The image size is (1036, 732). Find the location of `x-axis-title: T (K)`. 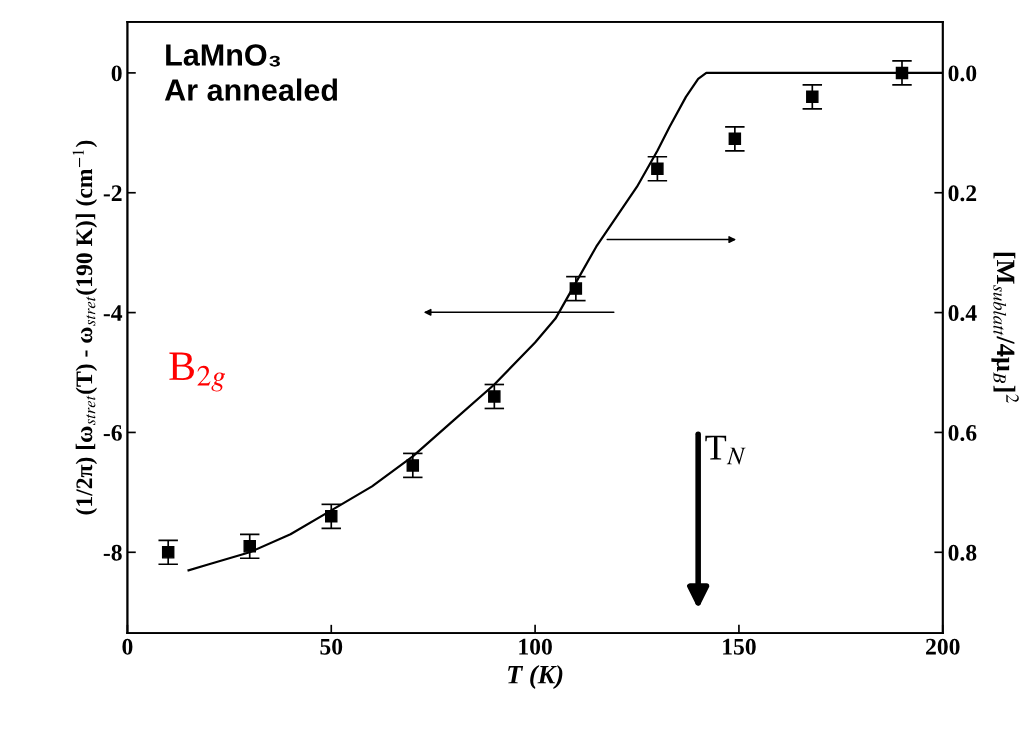

x-axis-title: T (K) is located at coordinates (535, 677).